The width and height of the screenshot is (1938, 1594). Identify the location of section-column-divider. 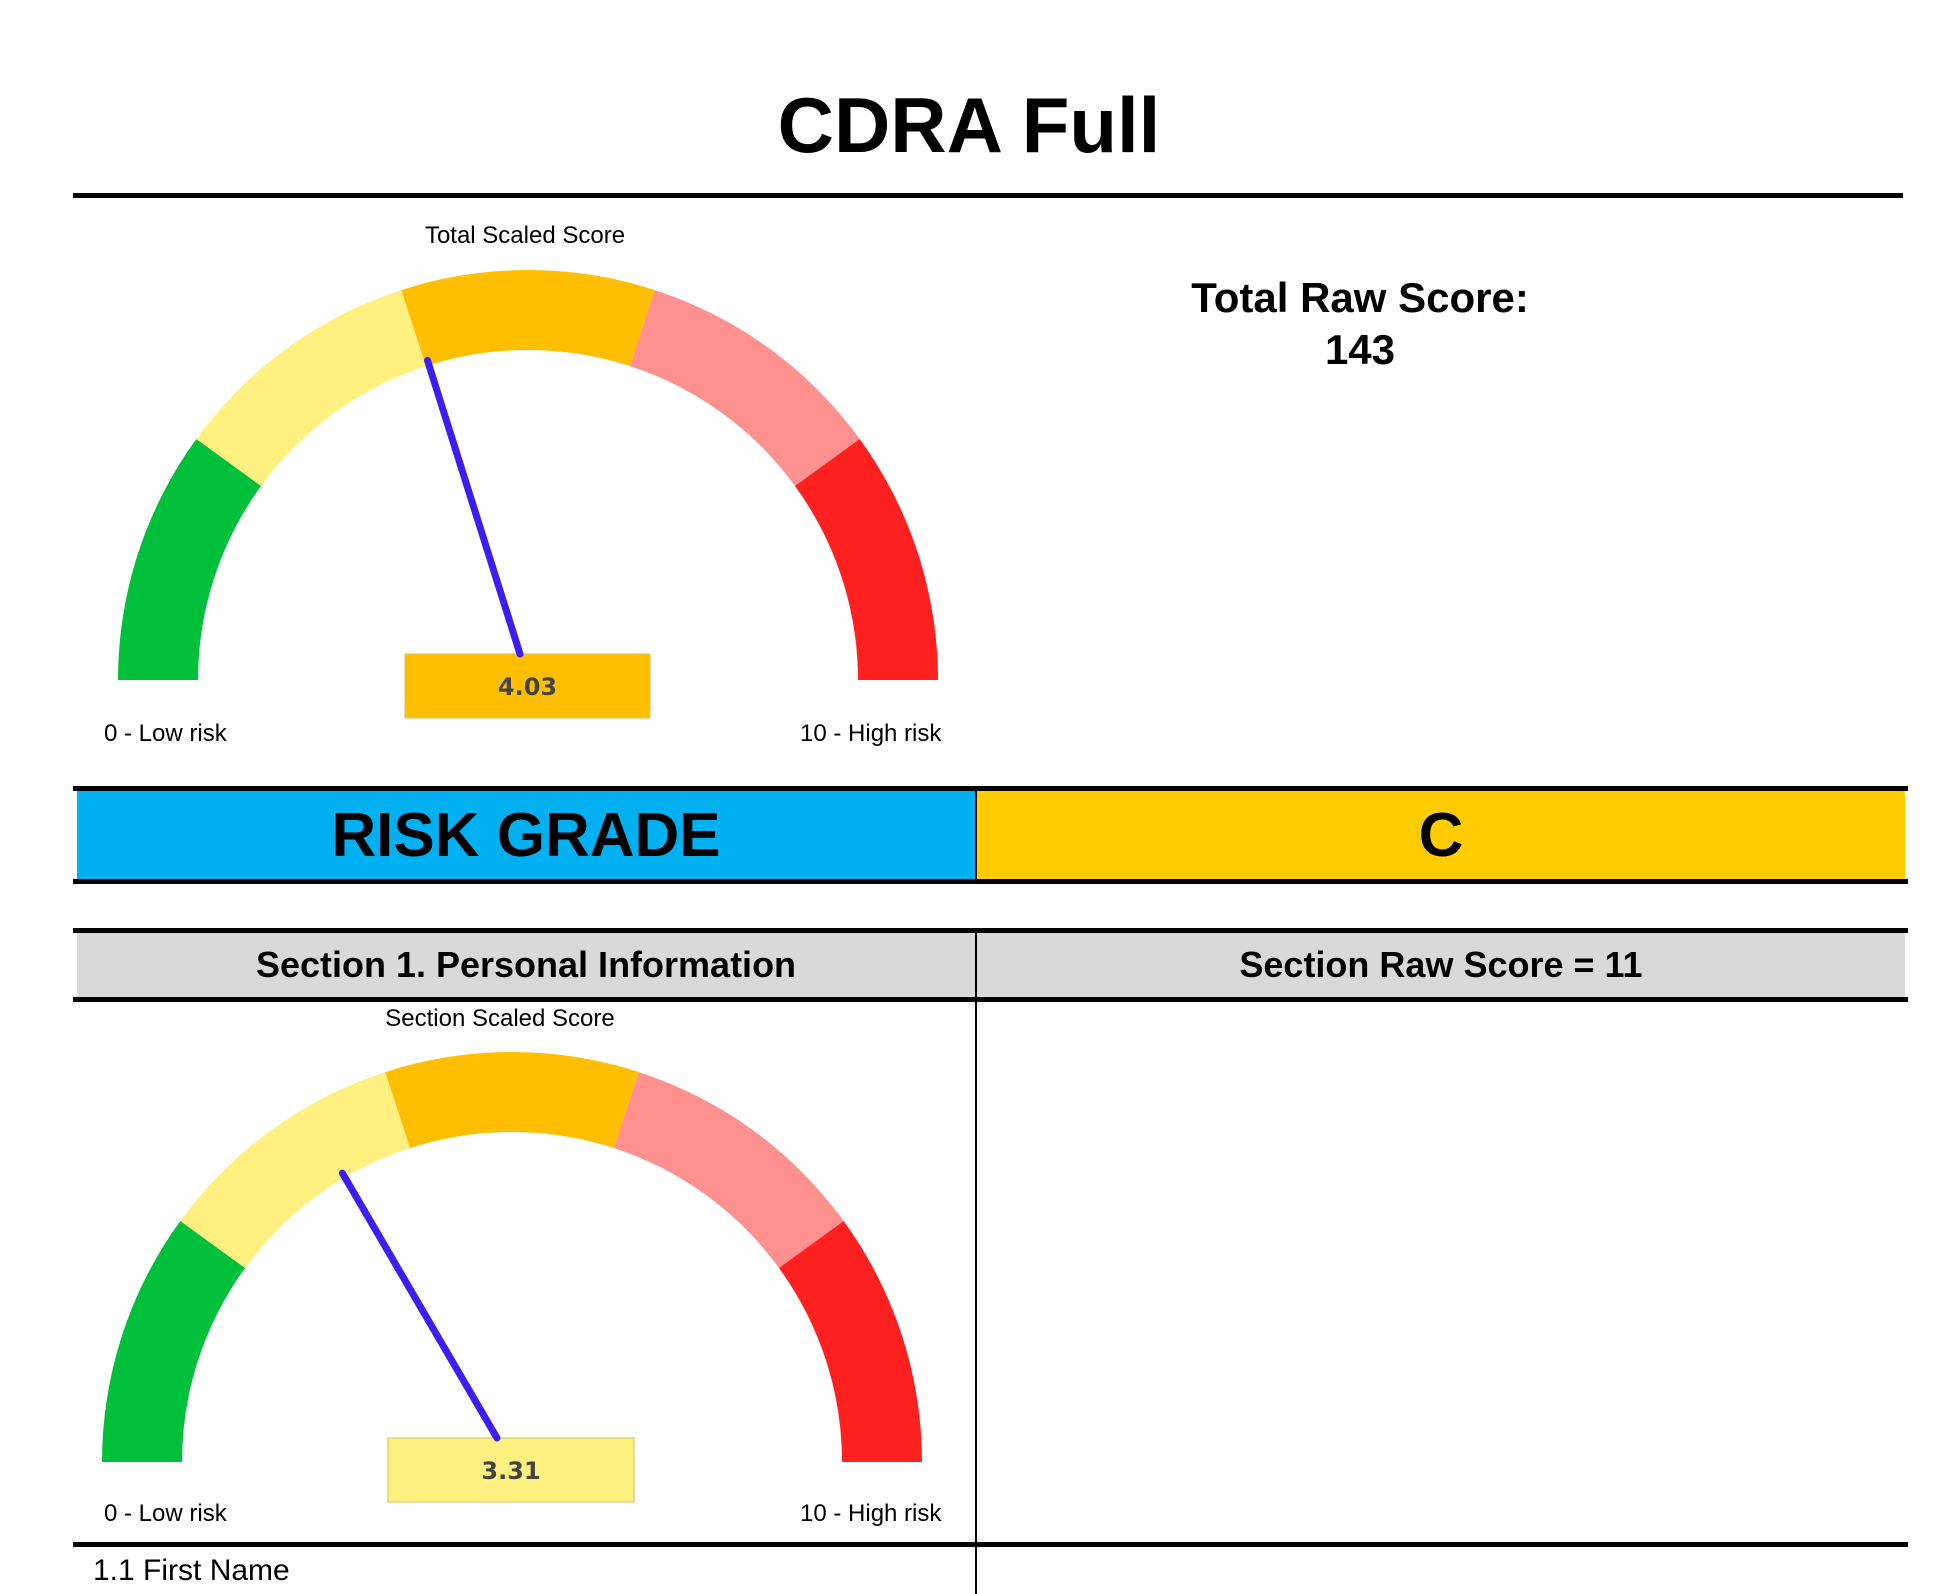
(976, 1263).